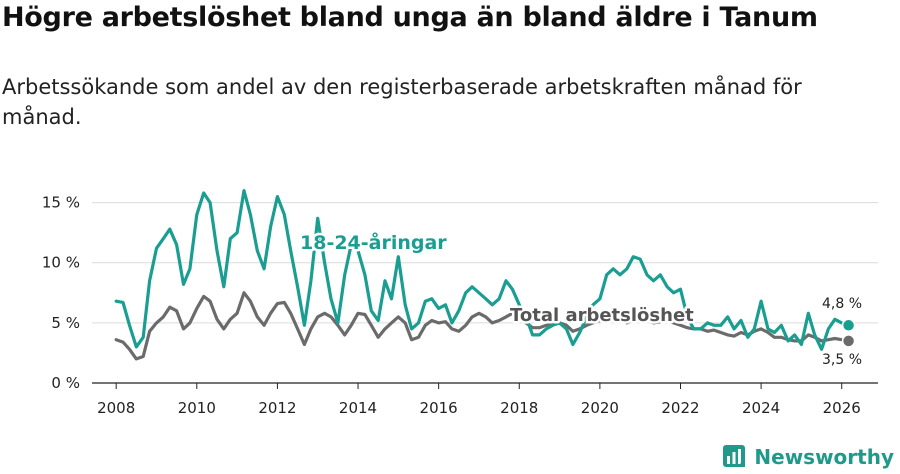 This screenshot has width=900, height=474. What do you see at coordinates (842, 408) in the screenshot?
I see `x-tick-label: 2026` at bounding box center [842, 408].